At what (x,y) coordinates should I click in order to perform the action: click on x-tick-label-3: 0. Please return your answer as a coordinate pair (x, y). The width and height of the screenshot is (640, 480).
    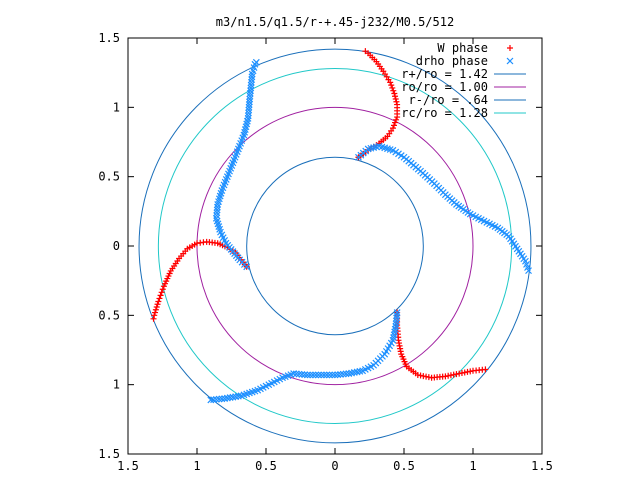
    Looking at the image, I should click on (334, 466).